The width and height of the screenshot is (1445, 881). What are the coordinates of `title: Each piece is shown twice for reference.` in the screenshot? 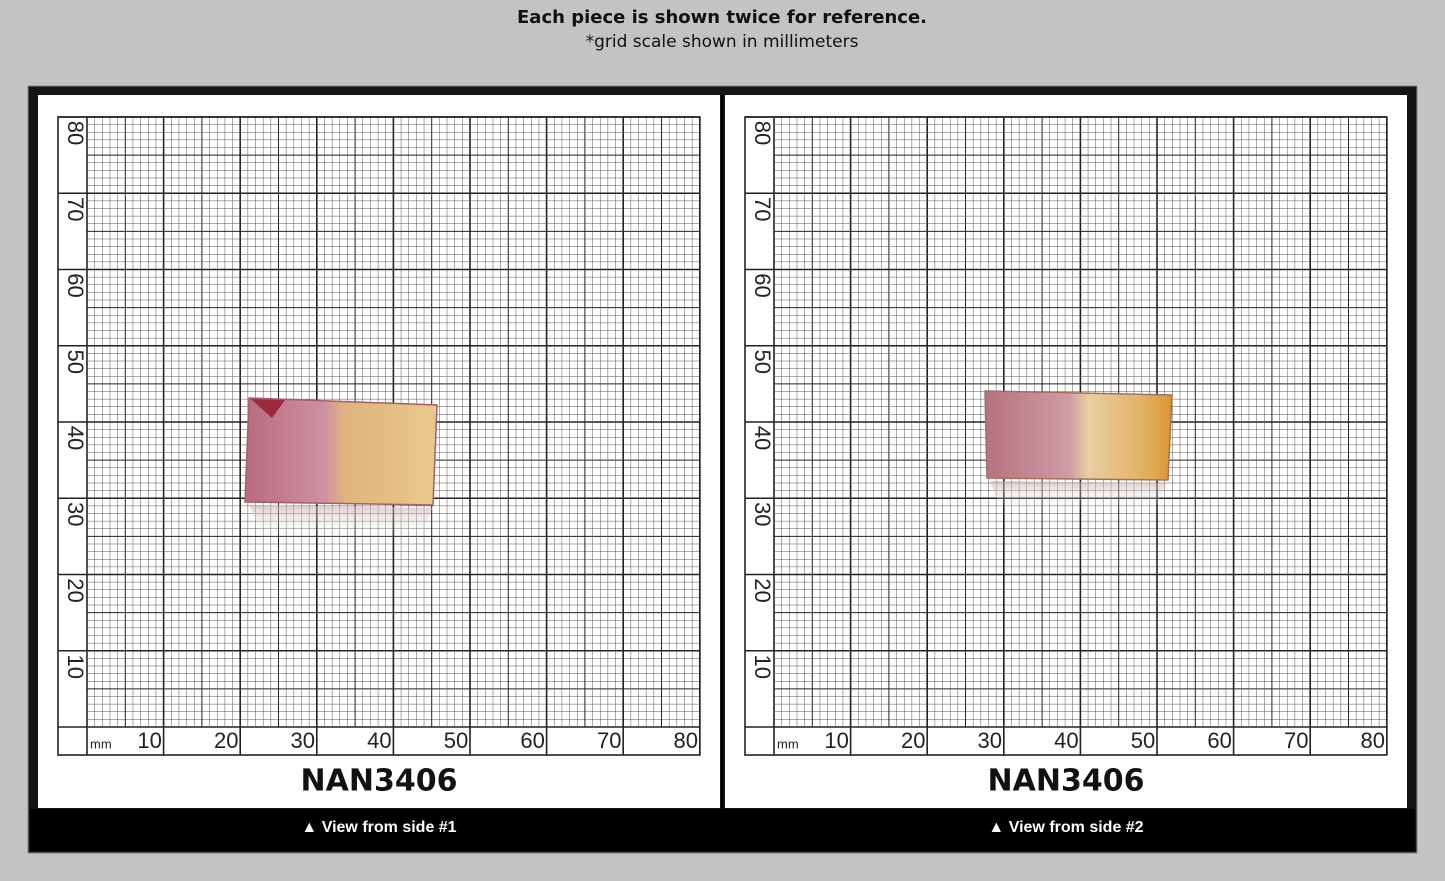 It's located at (722, 17).